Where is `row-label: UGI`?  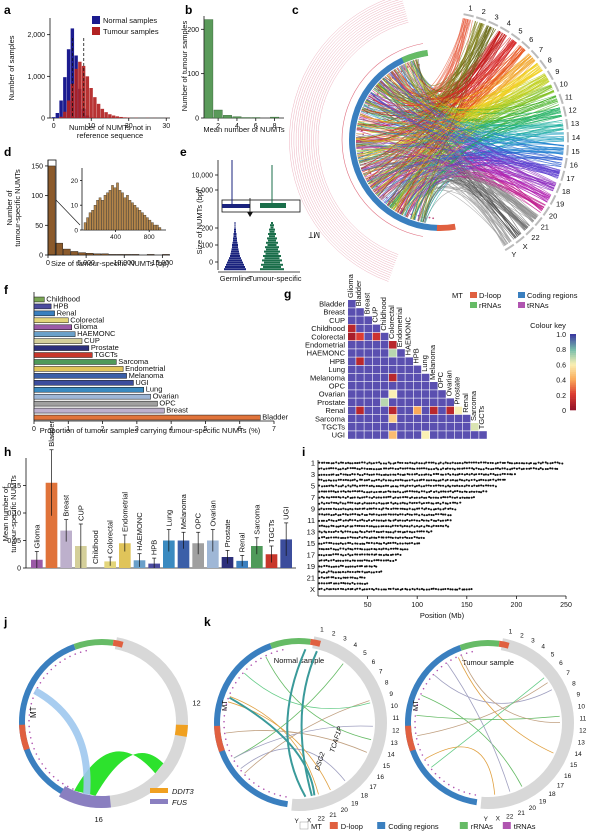
row-label: UGI is located at coordinates (338, 435).